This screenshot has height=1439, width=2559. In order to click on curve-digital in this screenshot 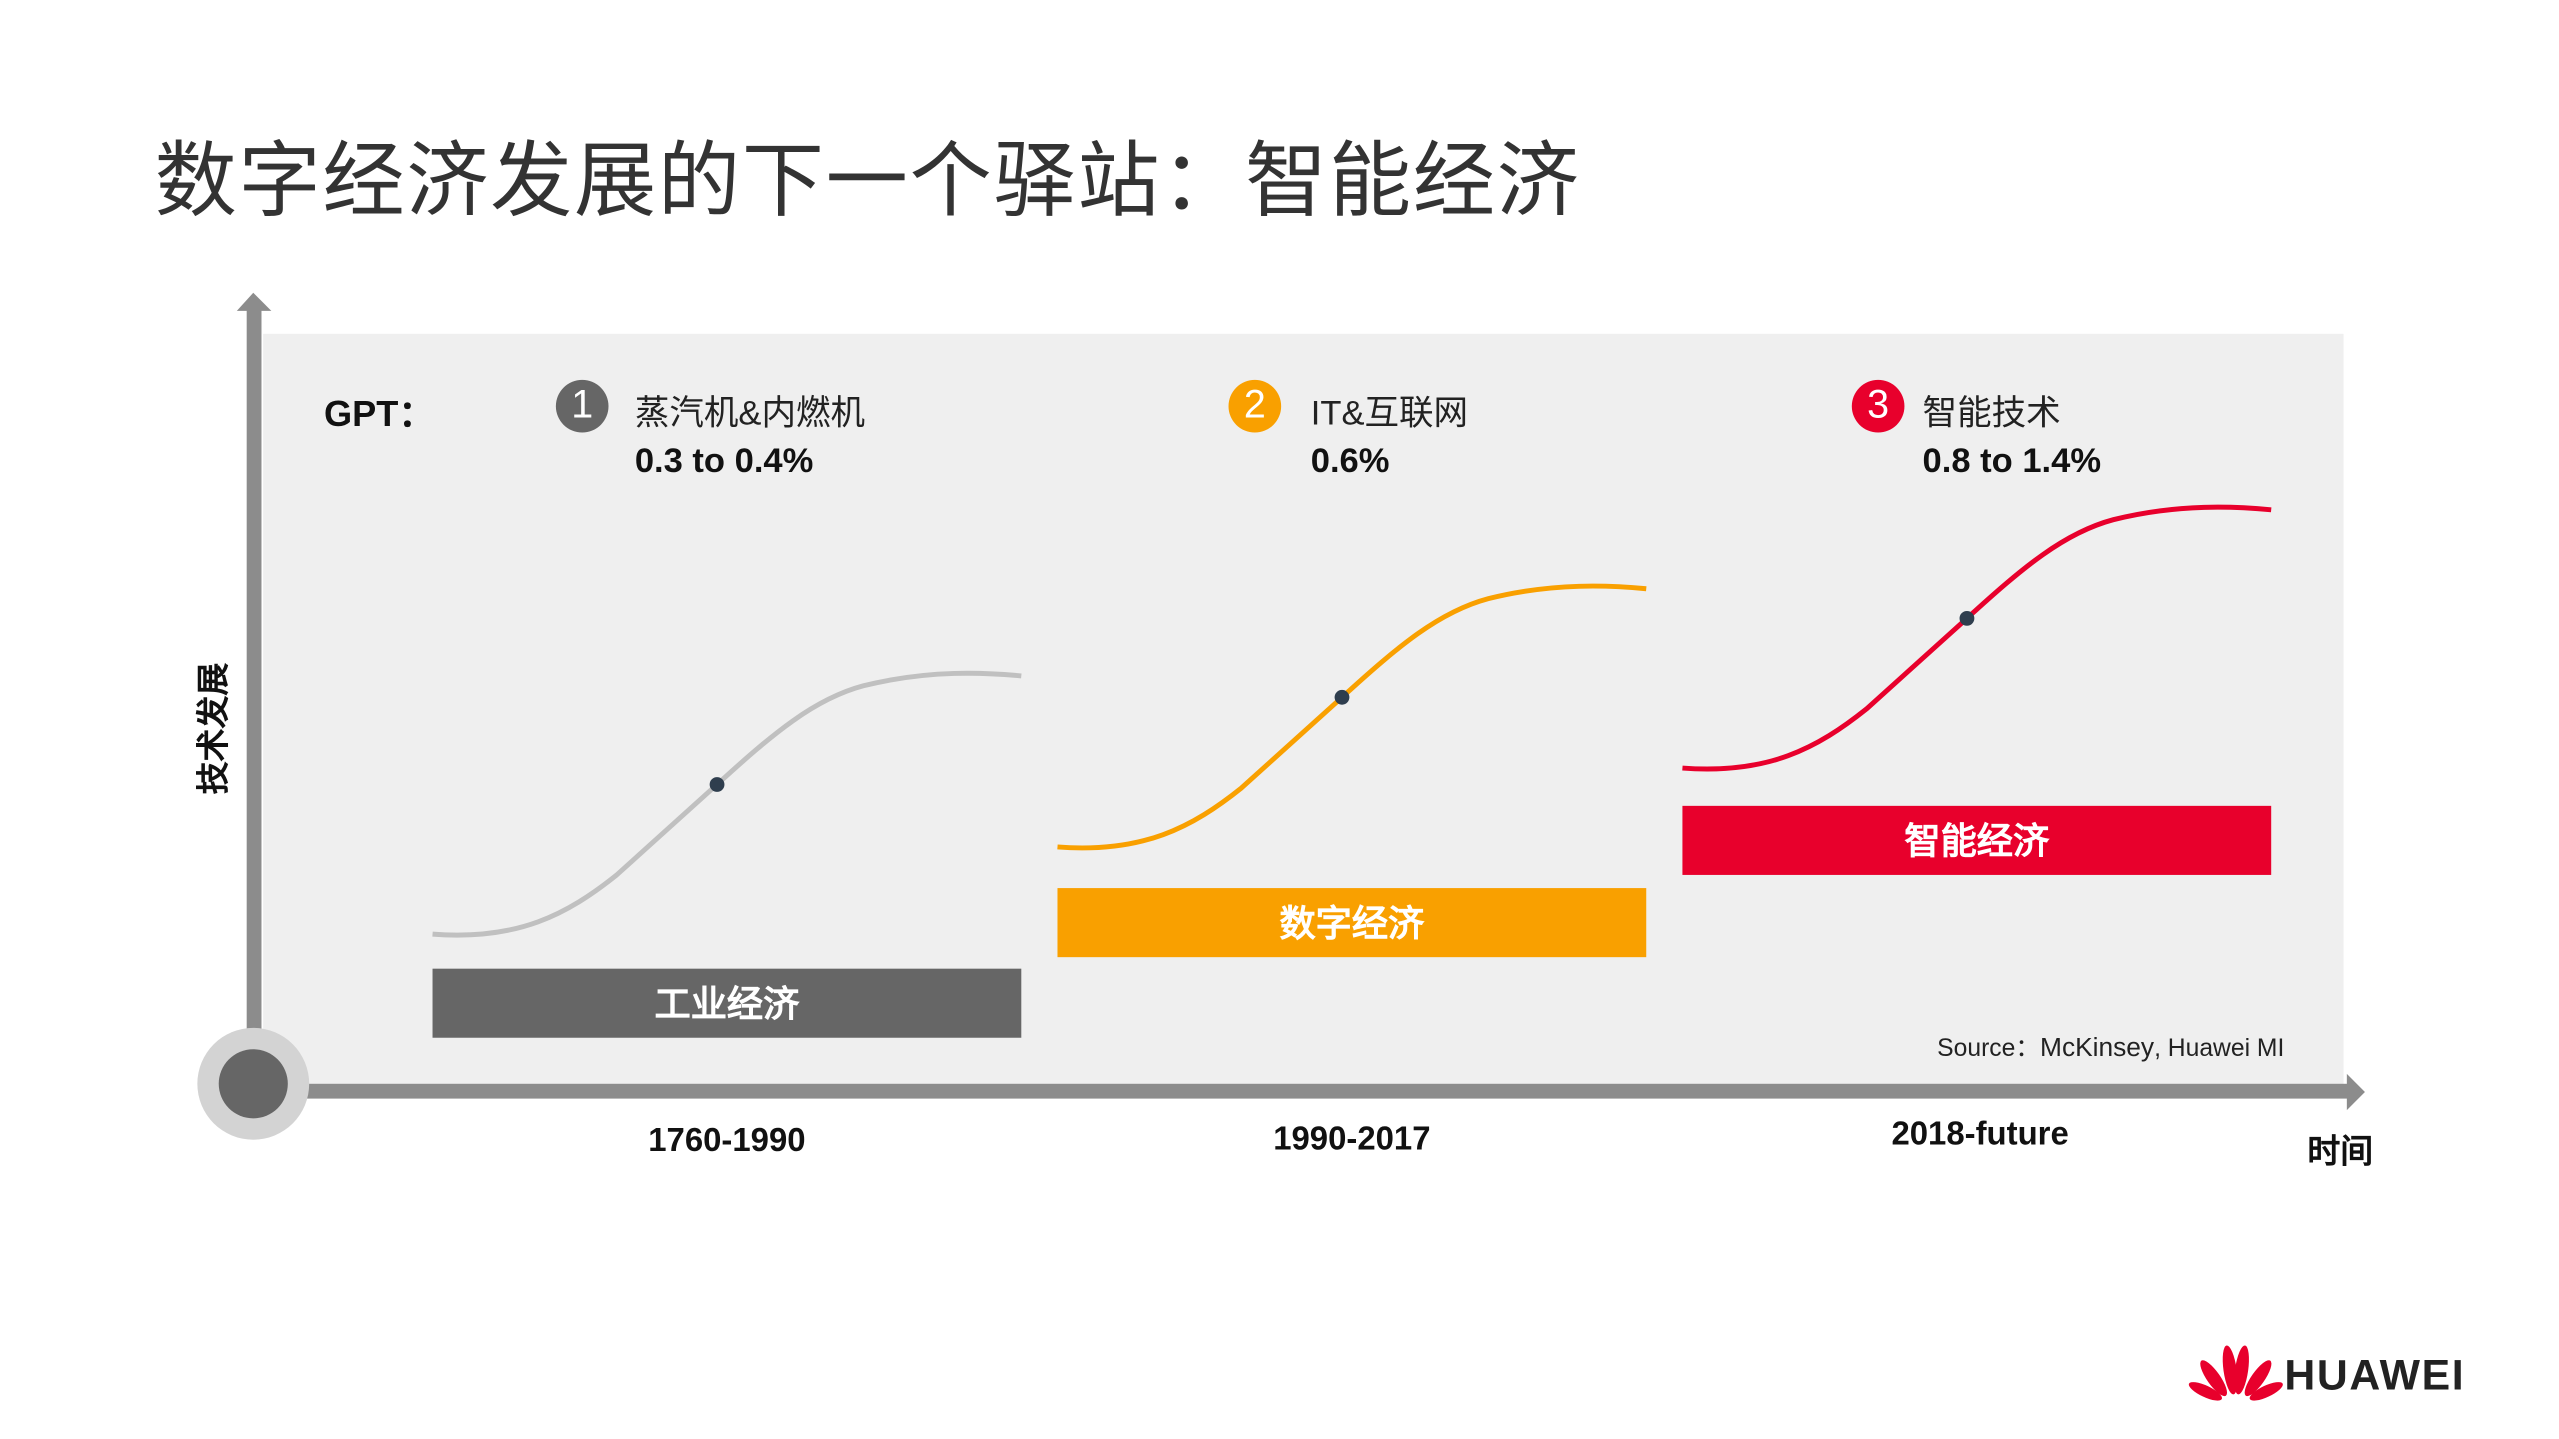, I will do `click(1352, 717)`.